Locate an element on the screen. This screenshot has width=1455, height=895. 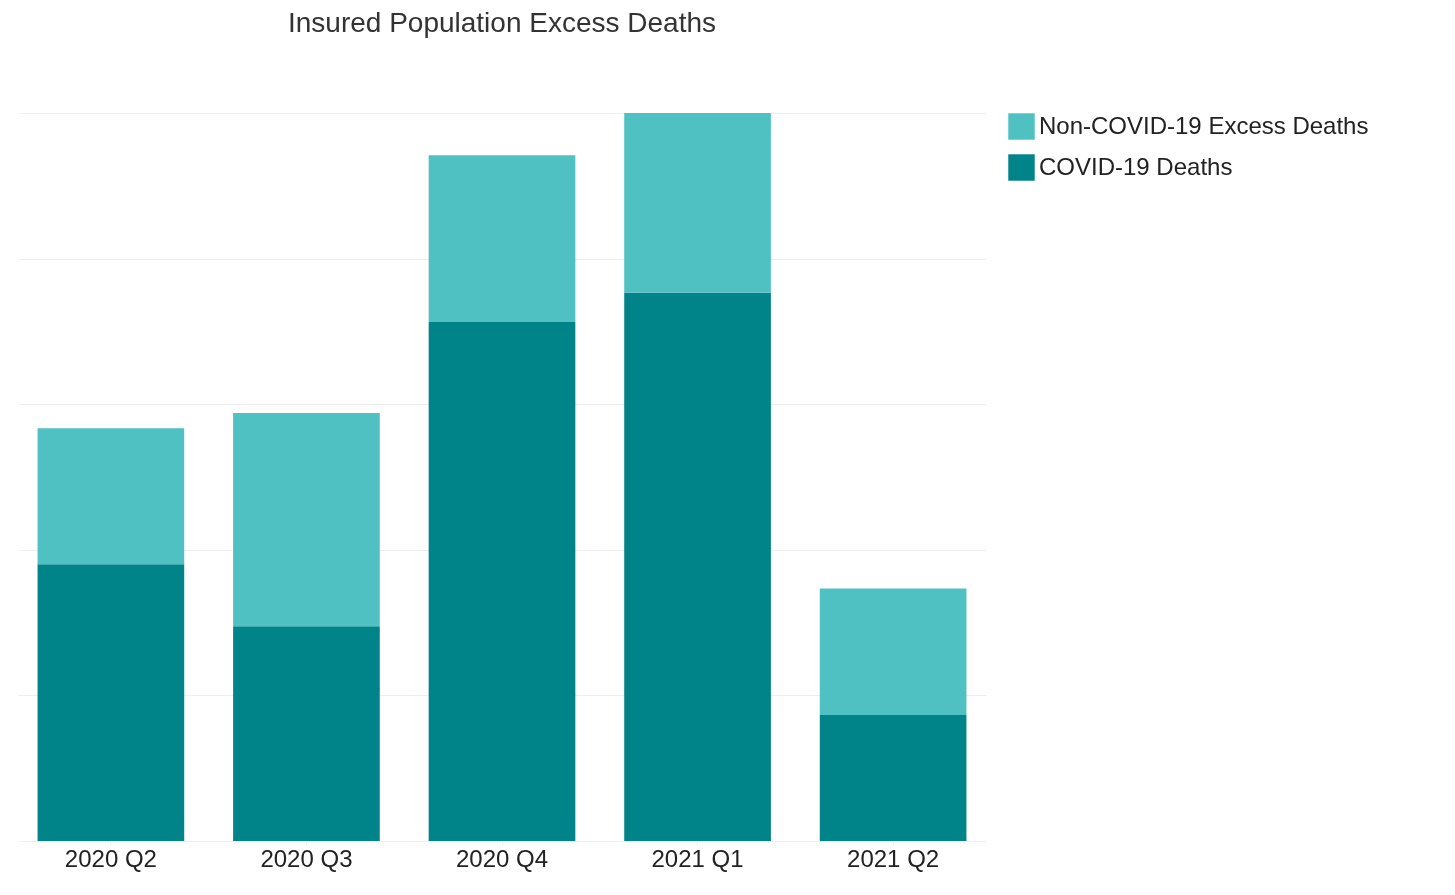
chart-title: Insured Population Excess Deaths is located at coordinates (502, 22).